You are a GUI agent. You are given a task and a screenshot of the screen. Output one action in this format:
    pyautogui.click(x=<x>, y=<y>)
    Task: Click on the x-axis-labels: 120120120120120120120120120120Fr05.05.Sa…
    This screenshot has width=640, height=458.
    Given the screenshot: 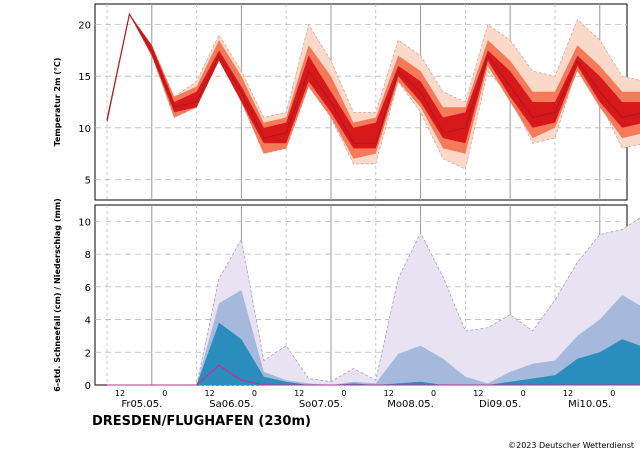 What is the action you would take?
    pyautogui.click(x=365, y=399)
    